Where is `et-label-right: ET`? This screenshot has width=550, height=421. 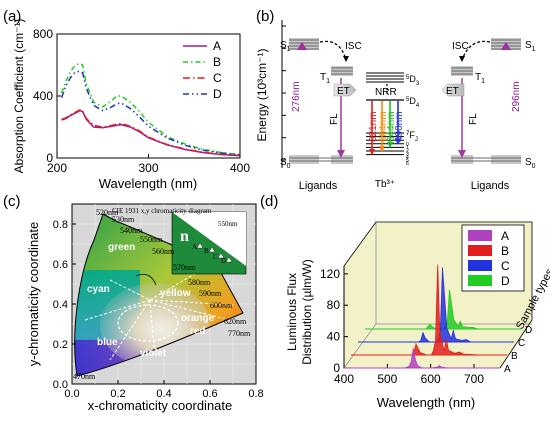 et-label-right: ET is located at coordinates (452, 91).